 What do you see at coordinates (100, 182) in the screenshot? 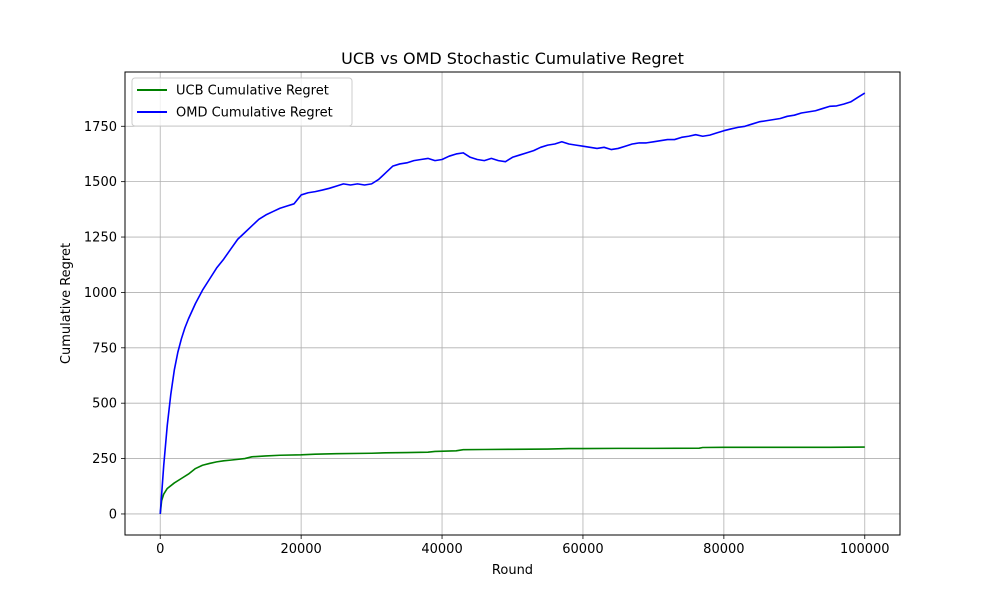
I see `y-tick-label: 1500` at bounding box center [100, 182].